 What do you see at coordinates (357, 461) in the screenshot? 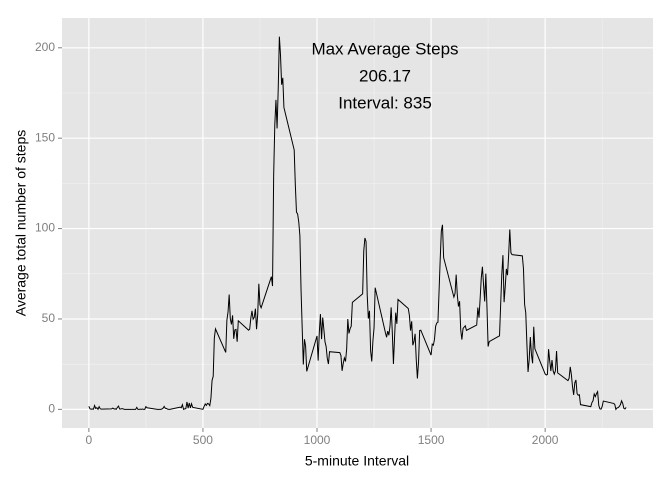
I see `x-axis-title: 5-minute Interval` at bounding box center [357, 461].